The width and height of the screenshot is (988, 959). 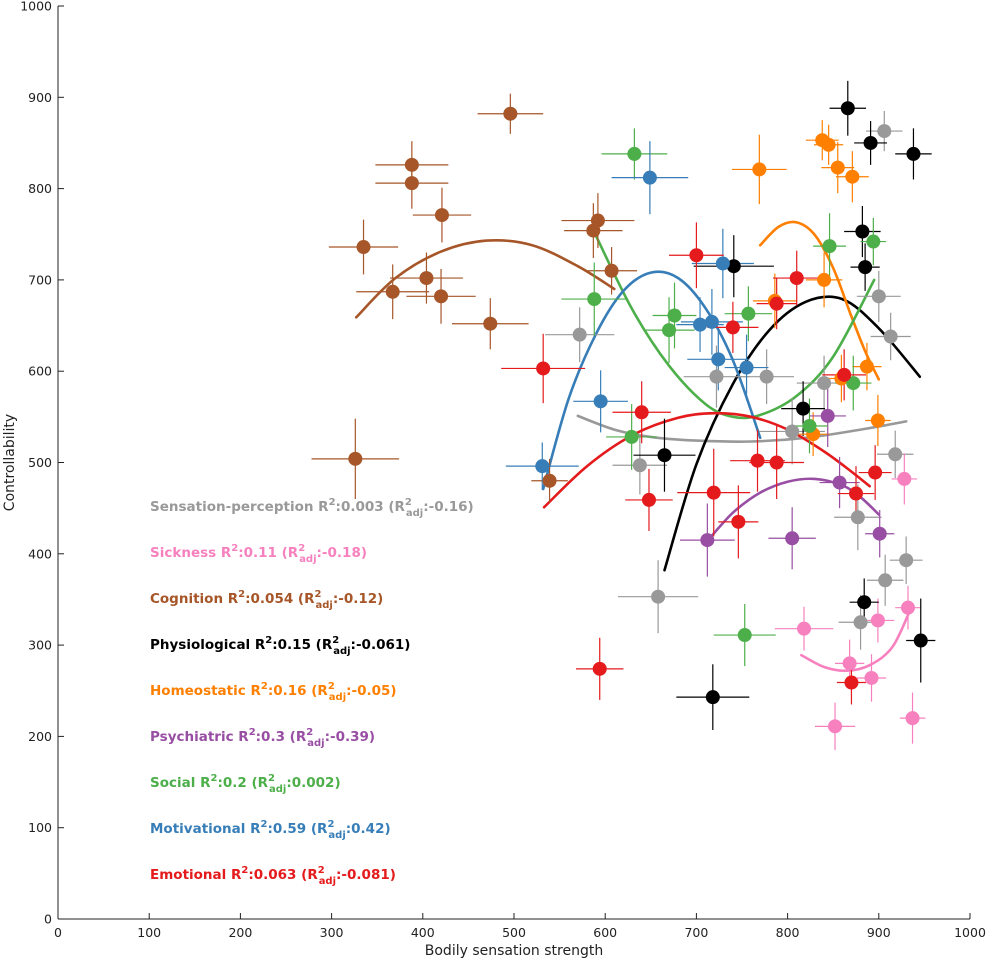 I want to click on x-tick-label: 200, so click(x=240, y=932).